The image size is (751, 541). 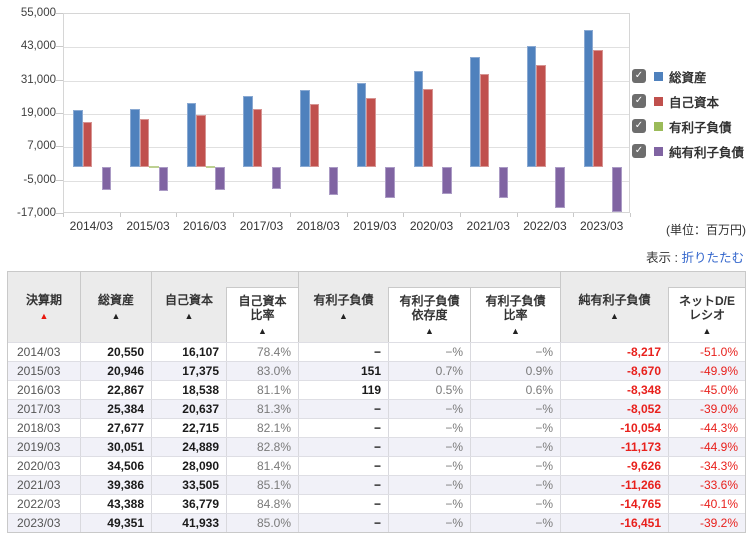 What do you see at coordinates (707, 331) in the screenshot?
I see `sort-arrow-netDE: ▲` at bounding box center [707, 331].